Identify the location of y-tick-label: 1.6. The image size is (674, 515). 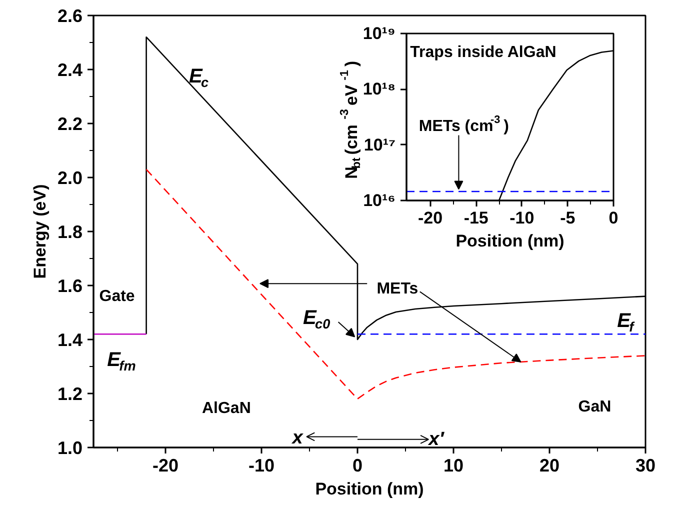
(70, 286).